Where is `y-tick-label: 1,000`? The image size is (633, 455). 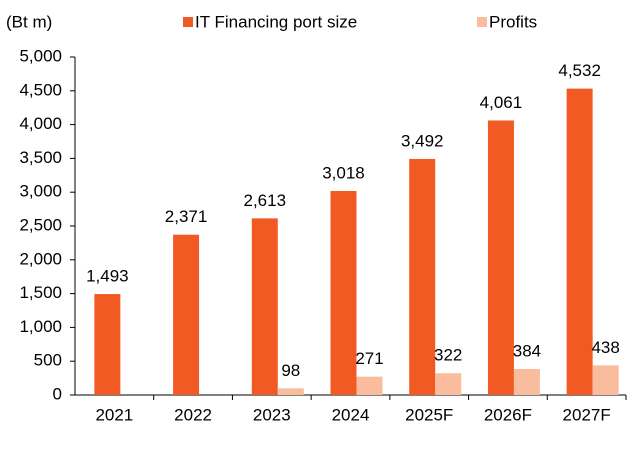
y-tick-label: 1,000 is located at coordinates (40, 326).